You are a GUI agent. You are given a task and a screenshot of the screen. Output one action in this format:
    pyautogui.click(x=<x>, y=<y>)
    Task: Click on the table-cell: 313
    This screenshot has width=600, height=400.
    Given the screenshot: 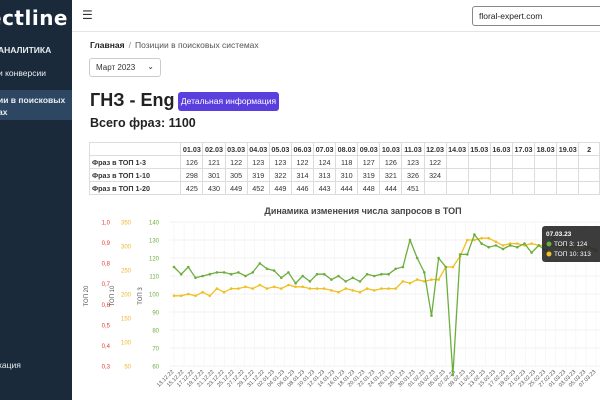 What is the action you would take?
    pyautogui.click(x=325, y=175)
    